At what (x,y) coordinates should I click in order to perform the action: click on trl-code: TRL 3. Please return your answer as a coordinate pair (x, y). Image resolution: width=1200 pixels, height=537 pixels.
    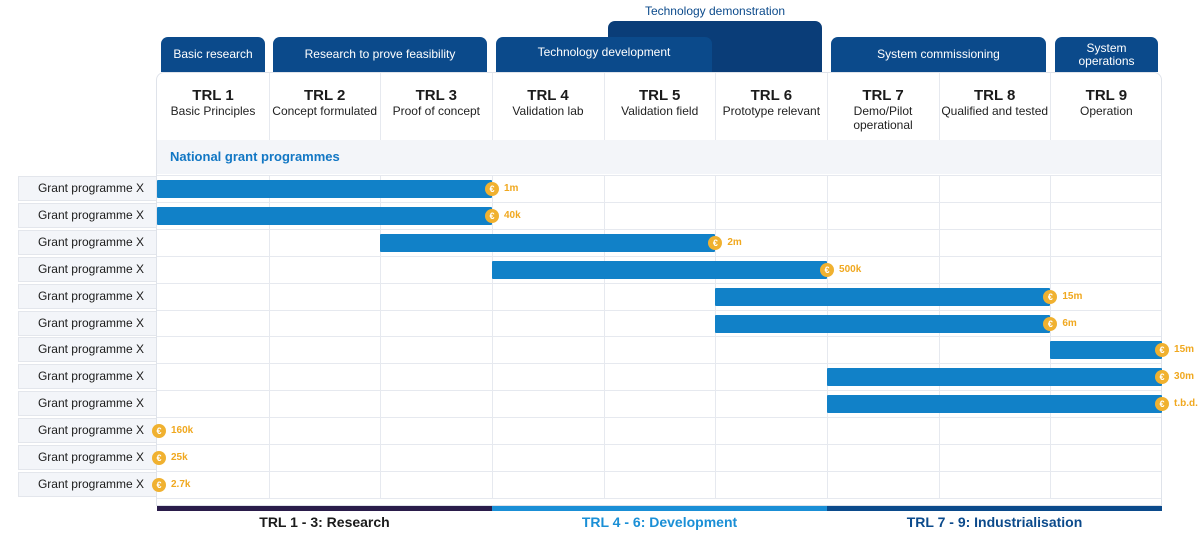
    Looking at the image, I should click on (436, 95).